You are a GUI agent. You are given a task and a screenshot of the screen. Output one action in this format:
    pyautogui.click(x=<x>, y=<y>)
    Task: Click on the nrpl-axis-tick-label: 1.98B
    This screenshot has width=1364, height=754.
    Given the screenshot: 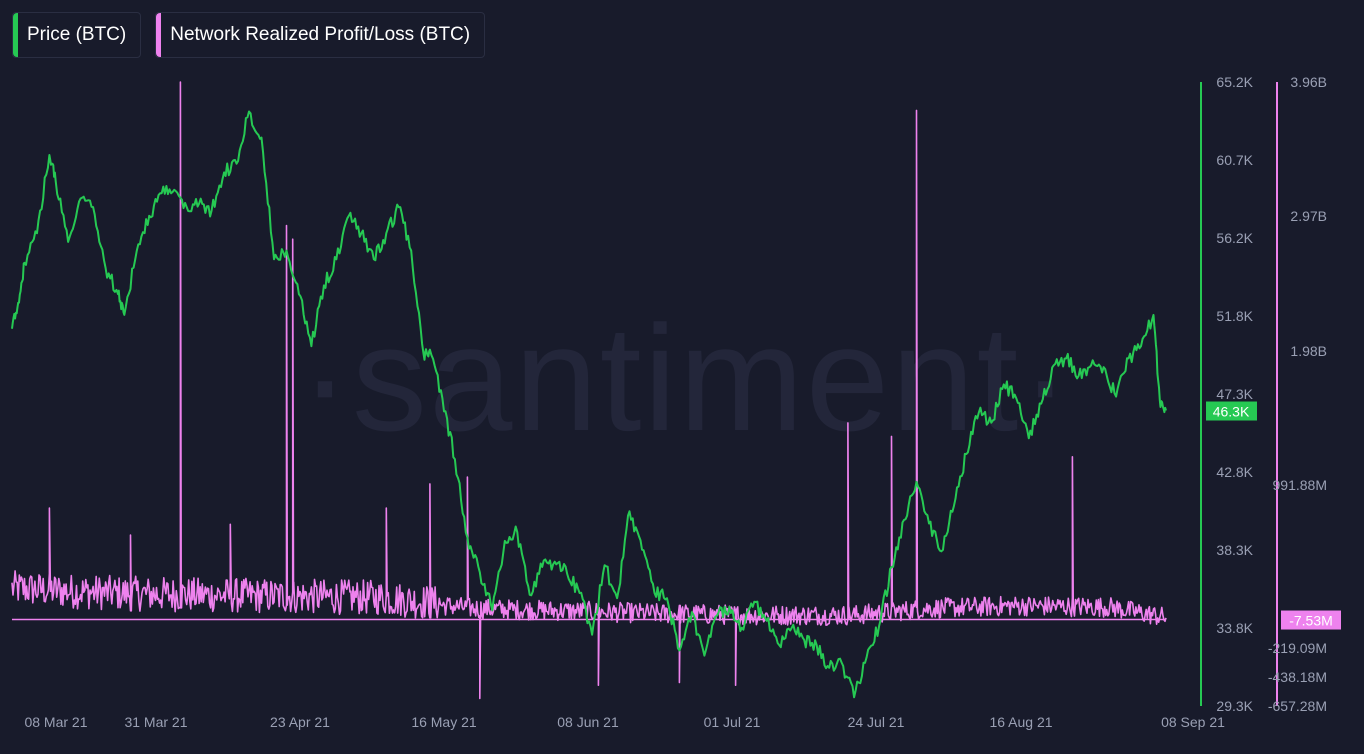 What is the action you would take?
    pyautogui.click(x=1308, y=351)
    